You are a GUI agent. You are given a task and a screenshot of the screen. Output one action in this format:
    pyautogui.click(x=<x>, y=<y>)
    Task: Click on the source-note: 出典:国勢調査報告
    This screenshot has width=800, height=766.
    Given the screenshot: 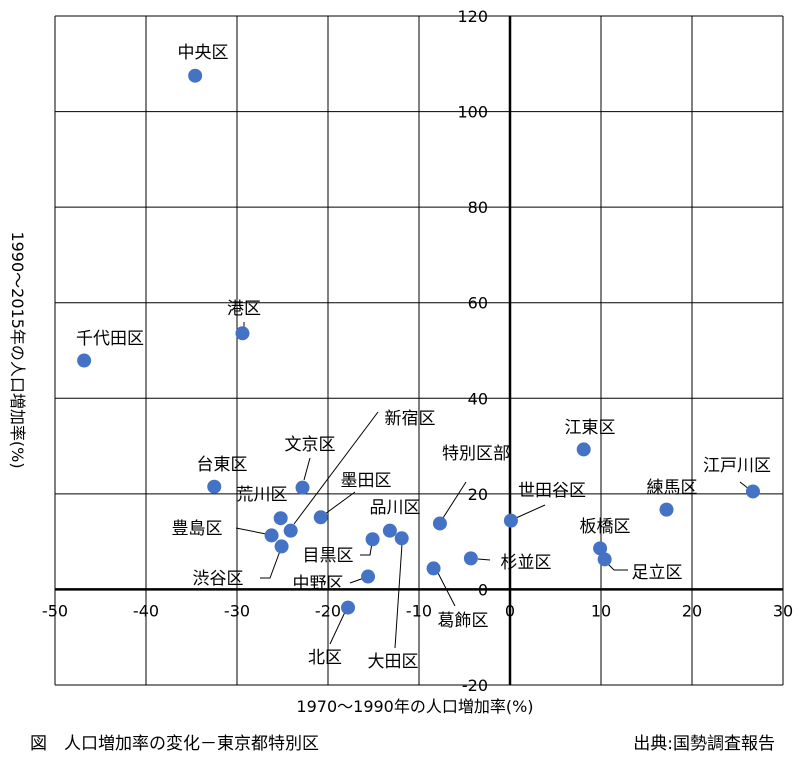 What is the action you would take?
    pyautogui.click(x=704, y=744)
    